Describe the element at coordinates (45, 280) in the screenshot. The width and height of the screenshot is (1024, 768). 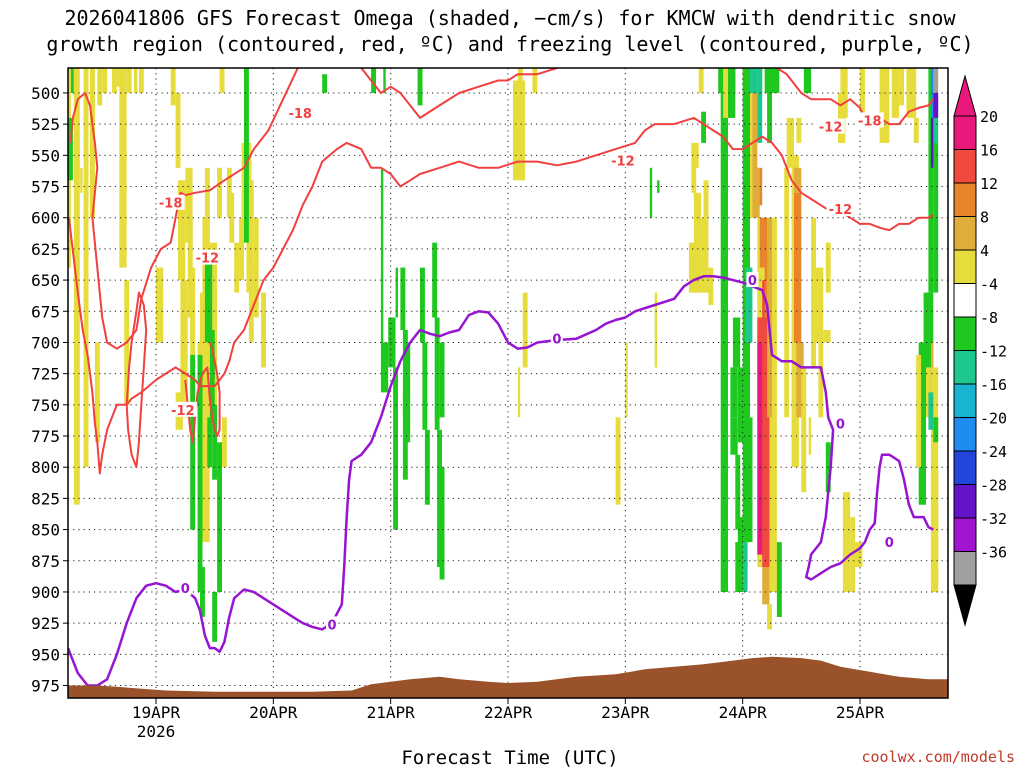
I see `y-tick-label: 650` at that location.